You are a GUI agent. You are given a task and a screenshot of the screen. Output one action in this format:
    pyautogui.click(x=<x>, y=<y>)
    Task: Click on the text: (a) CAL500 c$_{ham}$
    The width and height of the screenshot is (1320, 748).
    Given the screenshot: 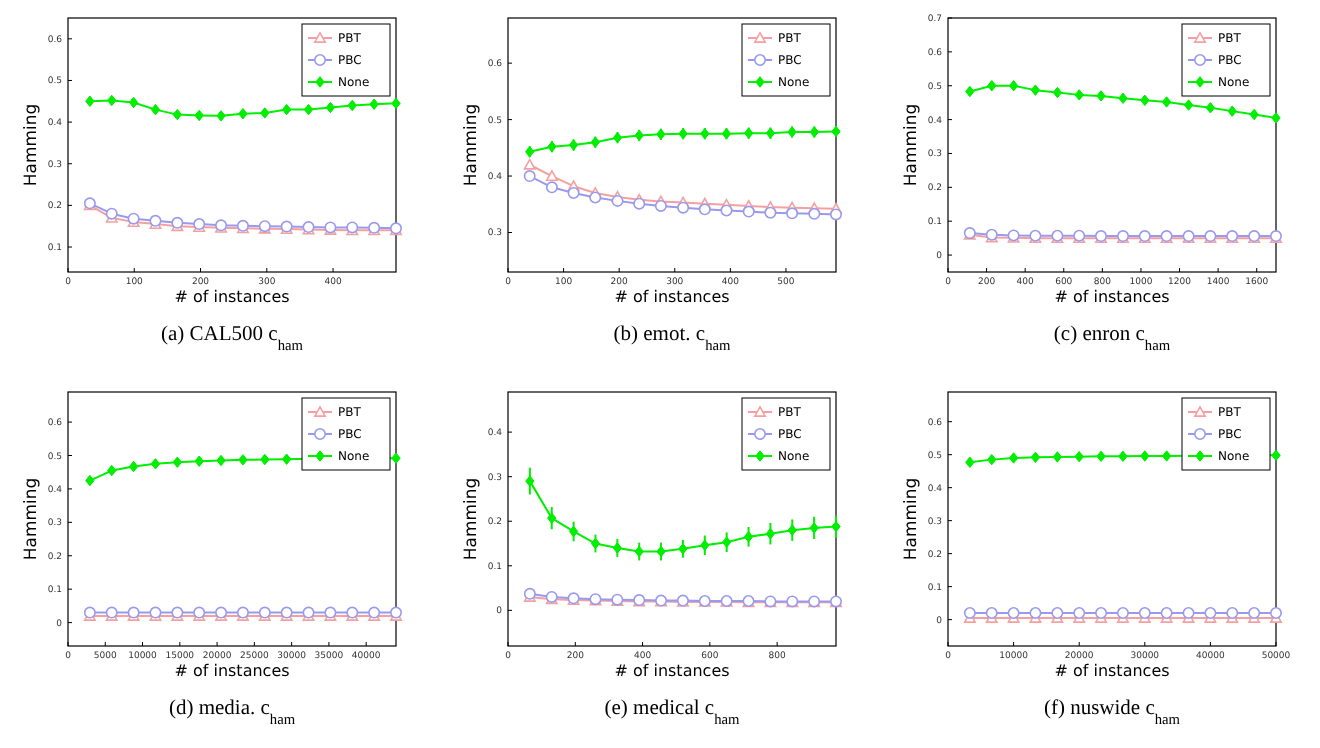 What is the action you would take?
    pyautogui.click(x=232, y=338)
    